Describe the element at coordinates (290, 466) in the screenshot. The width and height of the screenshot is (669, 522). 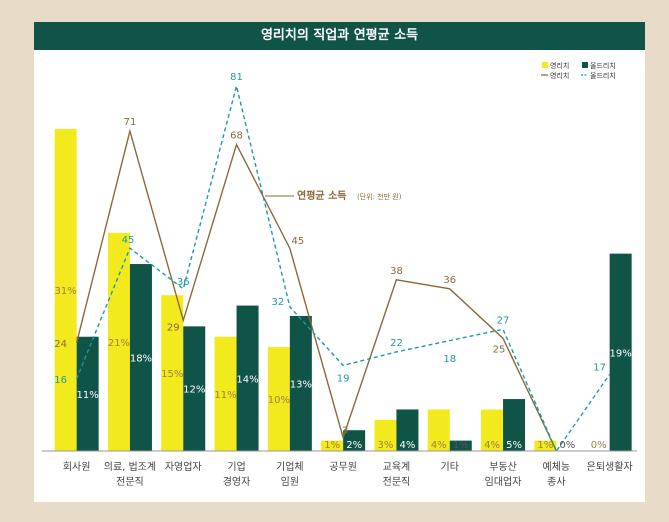
I see `x-tick-label: 기업체` at that location.